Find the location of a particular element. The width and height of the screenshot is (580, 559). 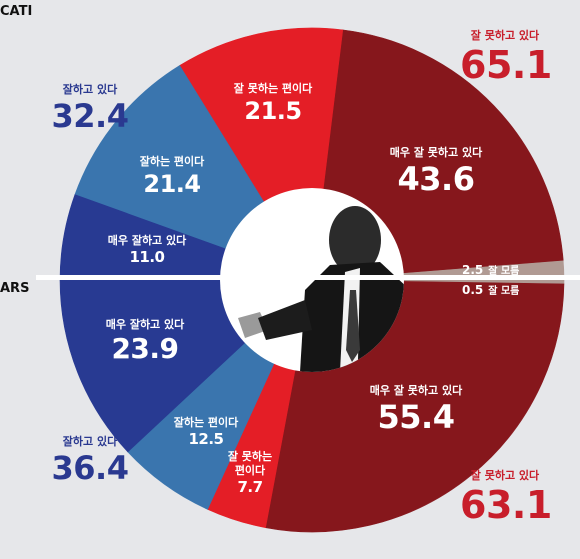

ars-good-sub: 잘하는 편이다 is located at coordinates (206, 422).